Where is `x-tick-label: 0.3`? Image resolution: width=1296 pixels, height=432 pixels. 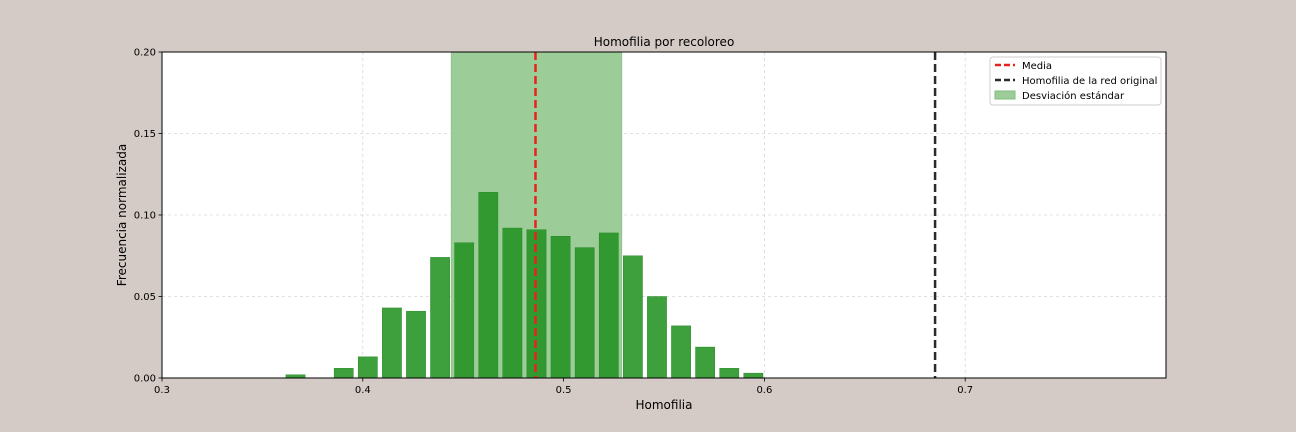
x-tick-label: 0.3 is located at coordinates (162, 390).